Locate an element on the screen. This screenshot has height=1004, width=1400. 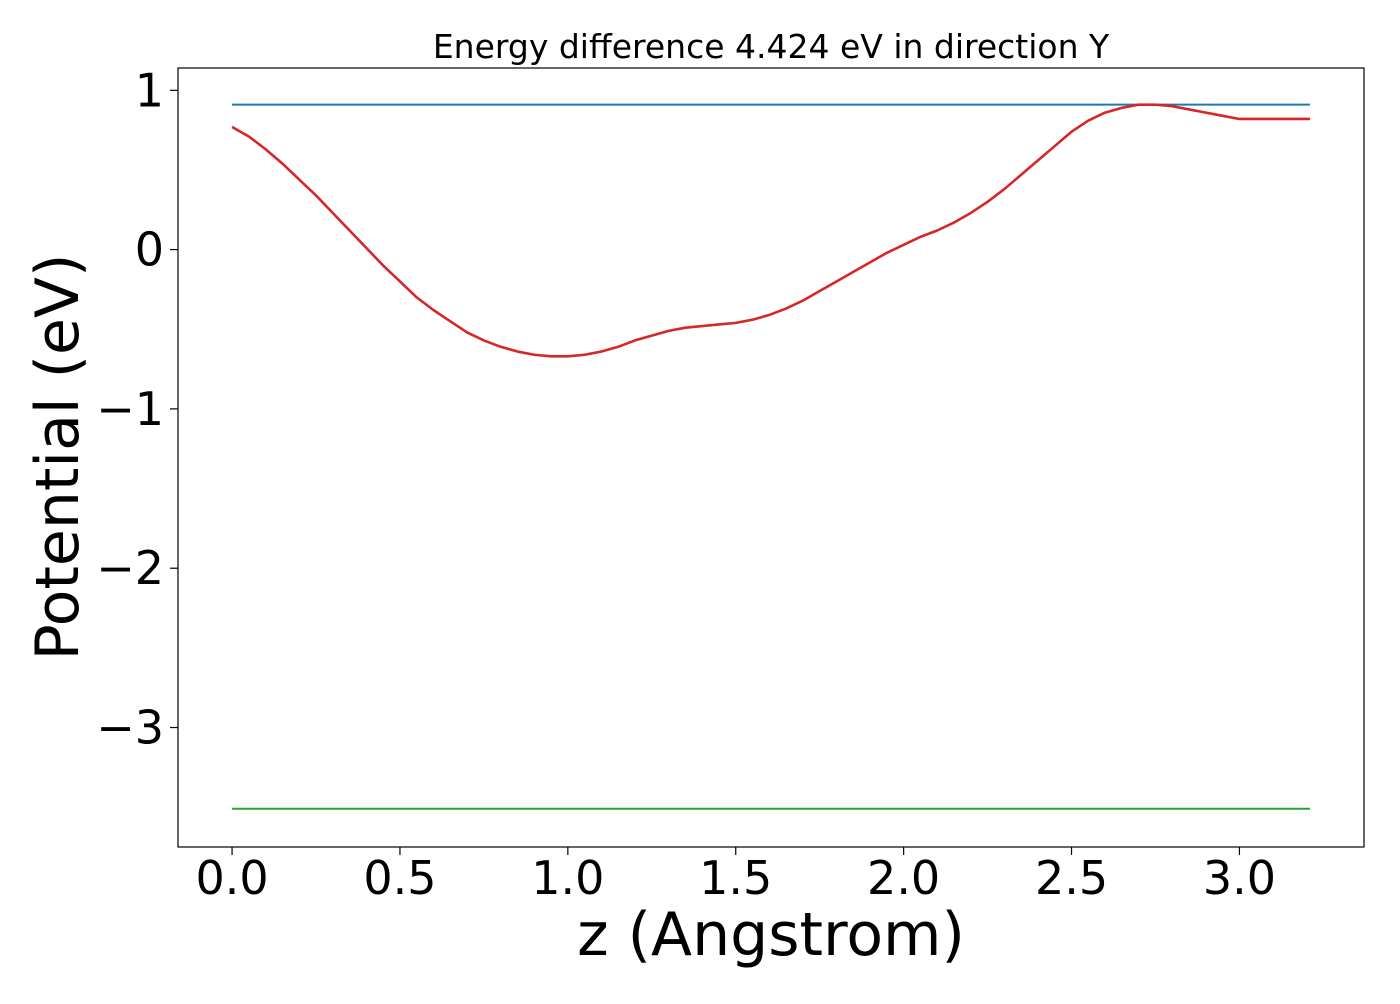
x-axis-ticks: 0.0 0.5 1.0 1.5 2.0 2.5 3.0 is located at coordinates (735, 876).